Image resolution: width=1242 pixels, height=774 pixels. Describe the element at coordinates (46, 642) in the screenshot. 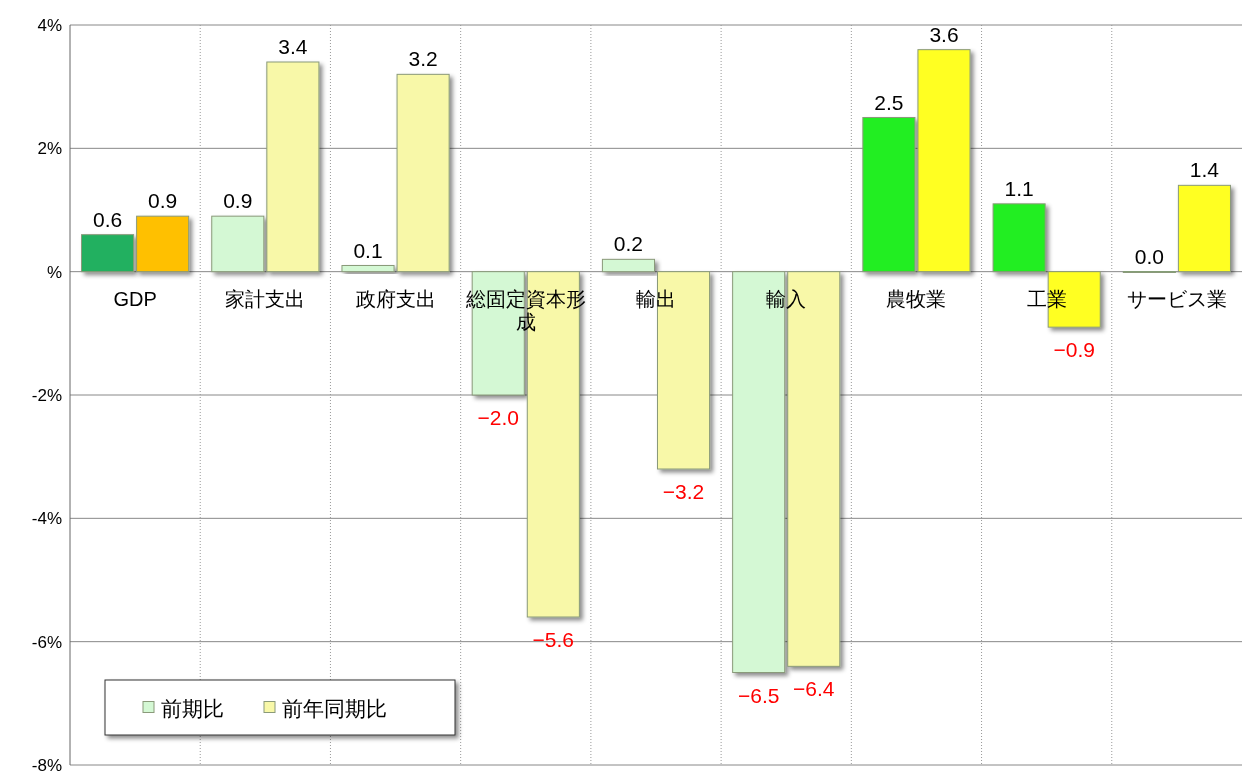

I see `y-tick-label: -6%` at that location.